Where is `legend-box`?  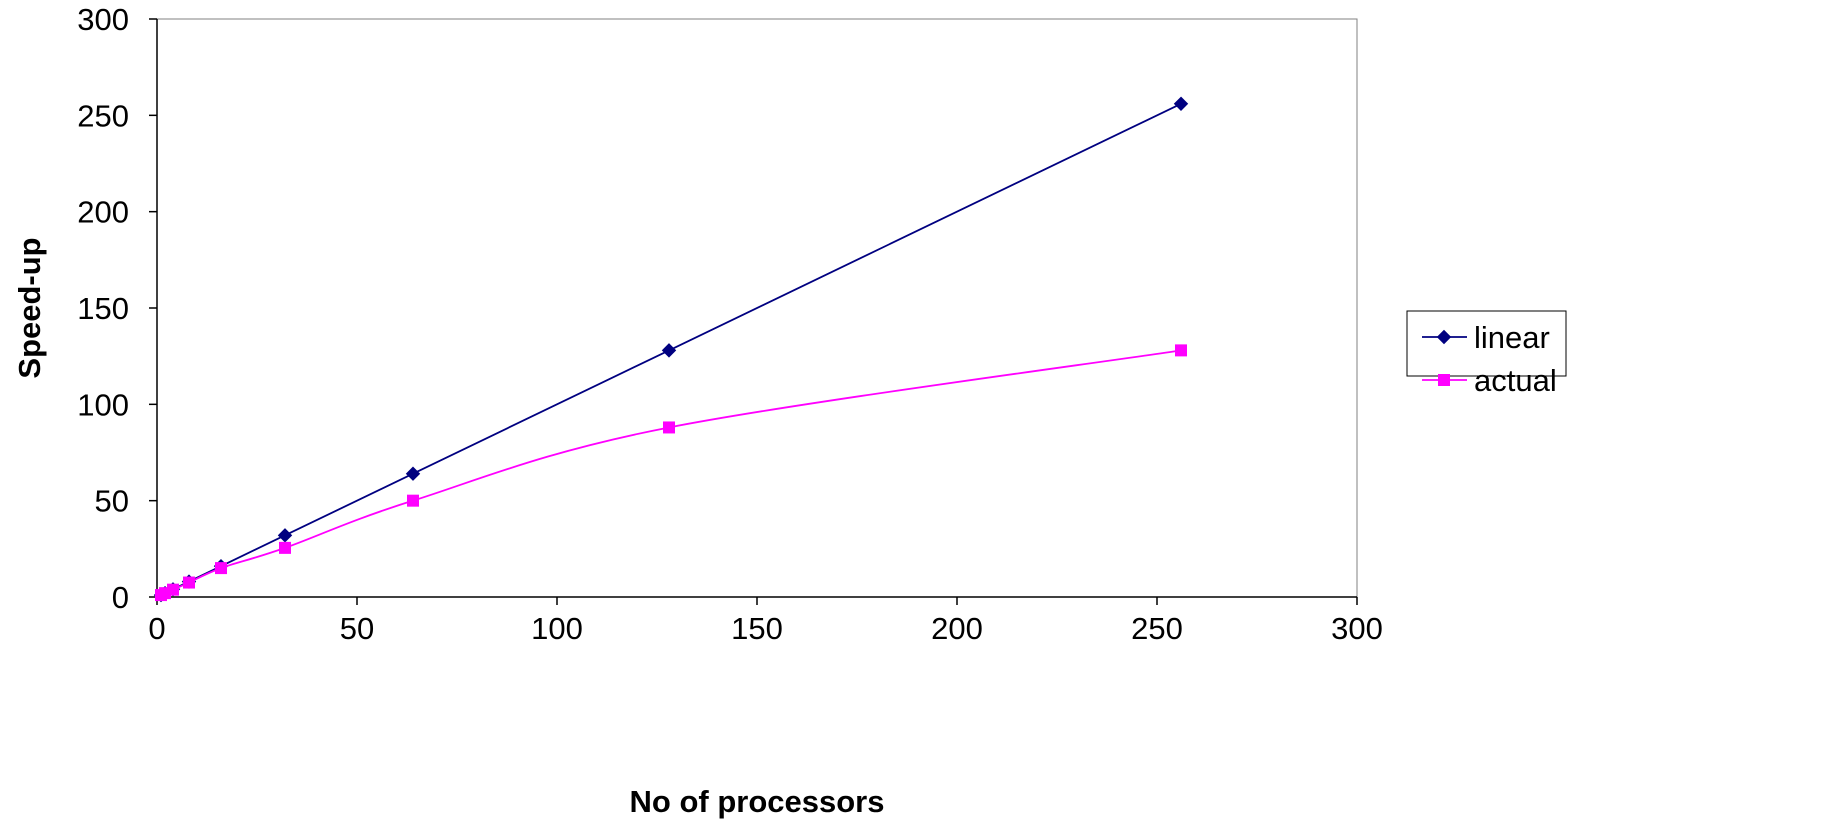 legend-box is located at coordinates (1486, 343).